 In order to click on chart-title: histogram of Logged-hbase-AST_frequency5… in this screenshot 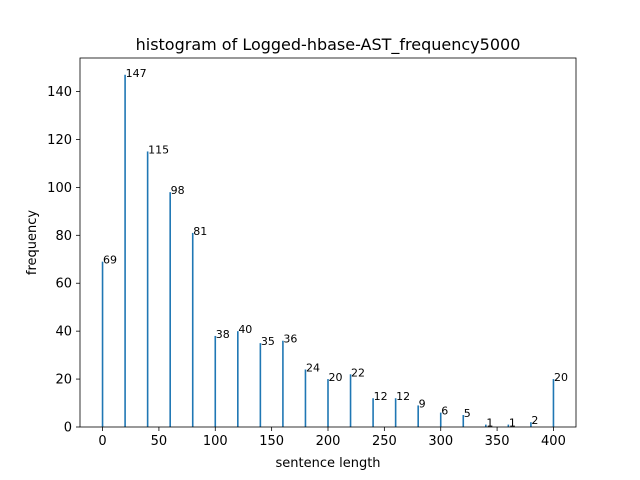, I will do `click(328, 45)`.